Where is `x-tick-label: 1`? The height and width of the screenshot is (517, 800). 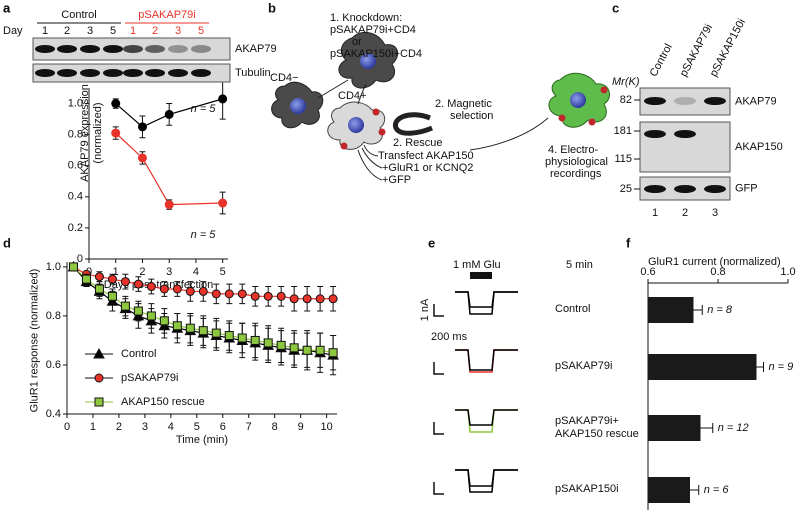
x-tick-label: 1 is located at coordinates (93, 427).